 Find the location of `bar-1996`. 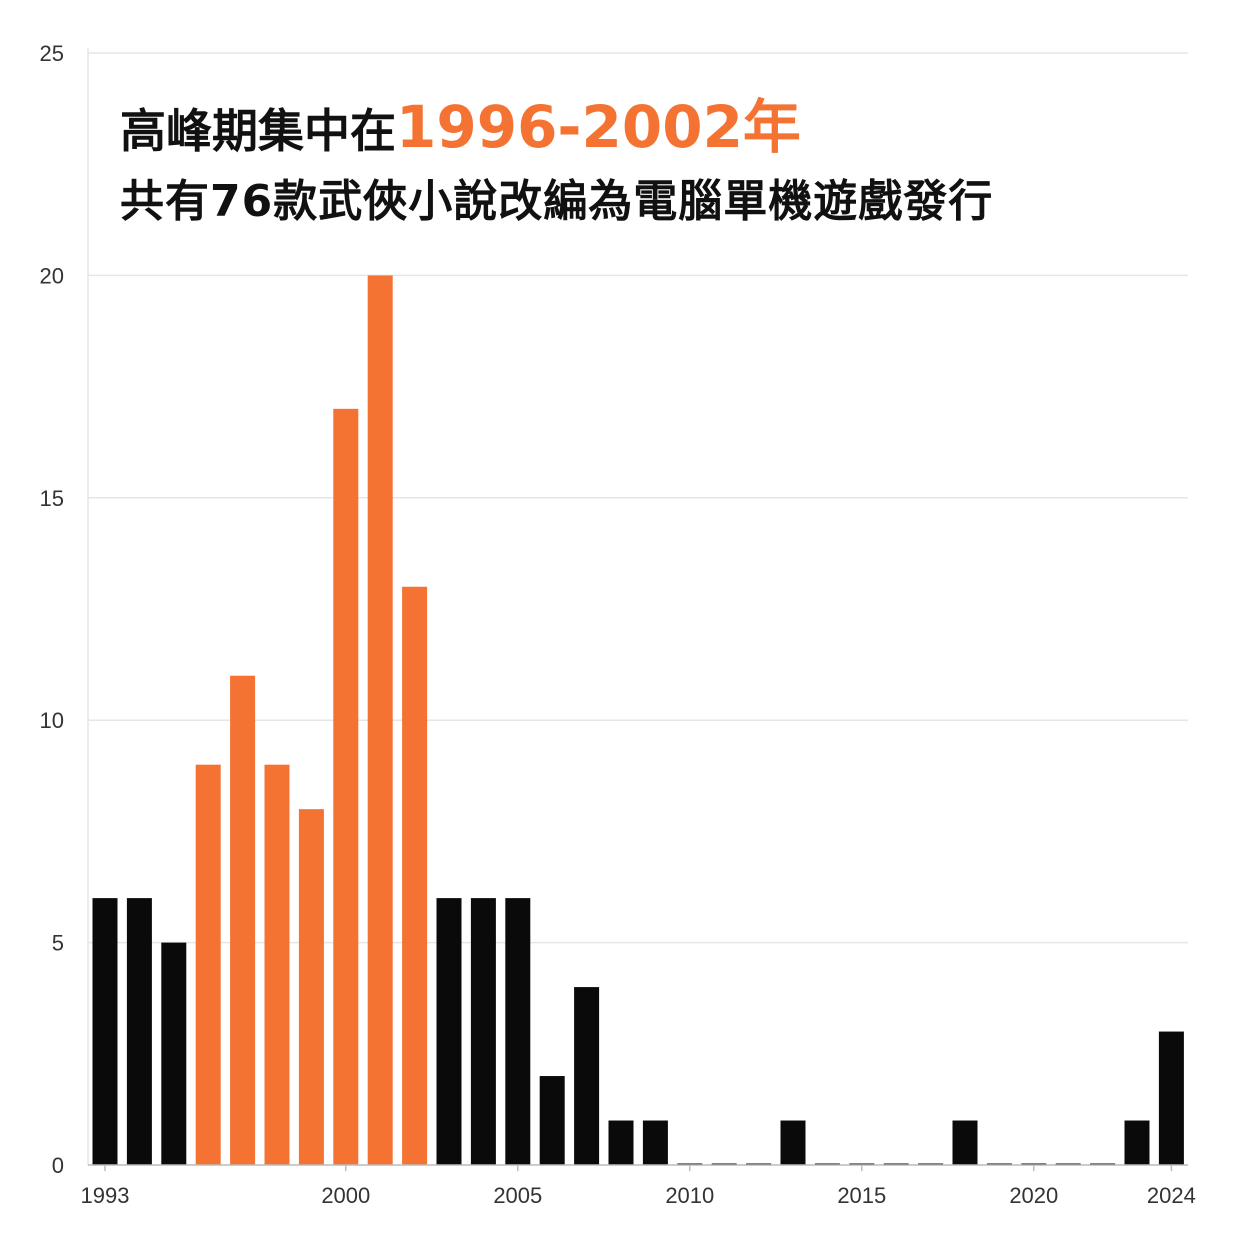

bar-1996 is located at coordinates (208, 964).